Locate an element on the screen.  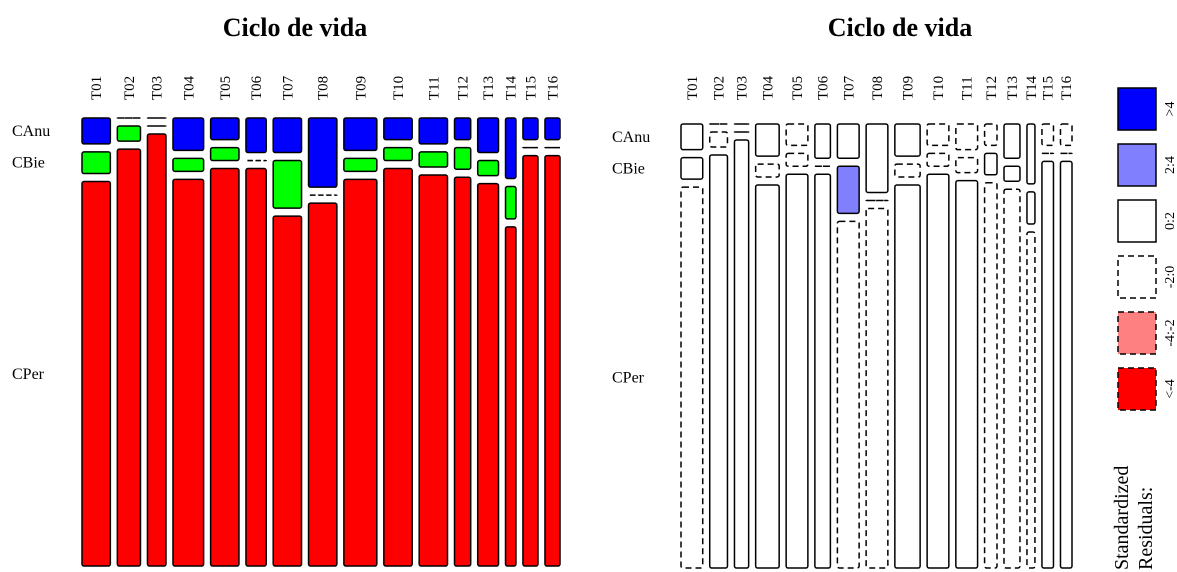
left-tick-label: T09 is located at coordinates (361, 88).